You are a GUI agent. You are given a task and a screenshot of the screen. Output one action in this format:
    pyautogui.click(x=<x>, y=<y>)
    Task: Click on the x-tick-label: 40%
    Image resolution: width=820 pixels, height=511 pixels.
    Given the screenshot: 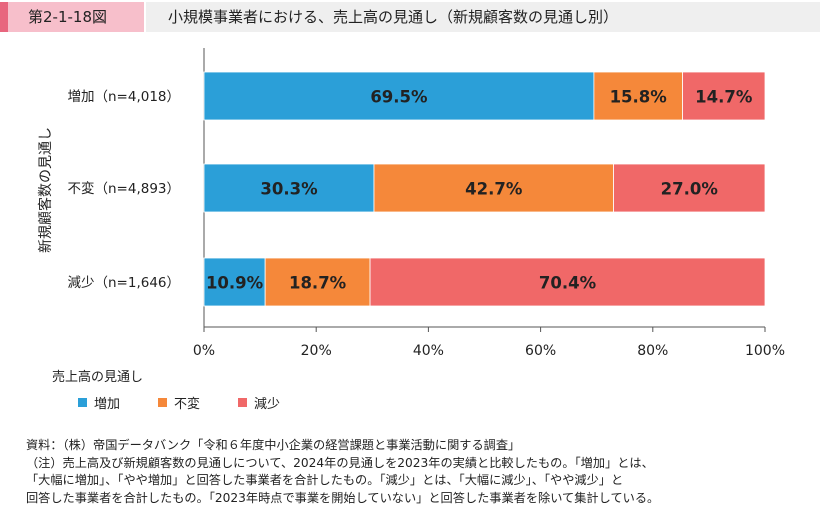 What is the action you would take?
    pyautogui.click(x=428, y=351)
    